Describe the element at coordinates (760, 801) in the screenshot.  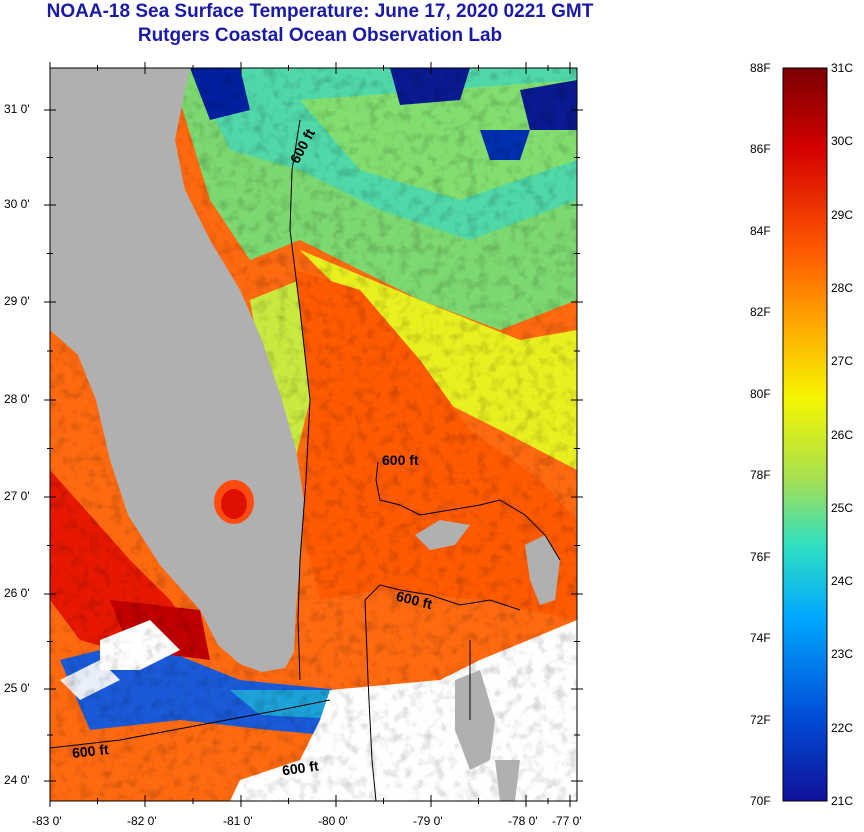
I see `colorbar-fahrenheit-label: 70F` at that location.